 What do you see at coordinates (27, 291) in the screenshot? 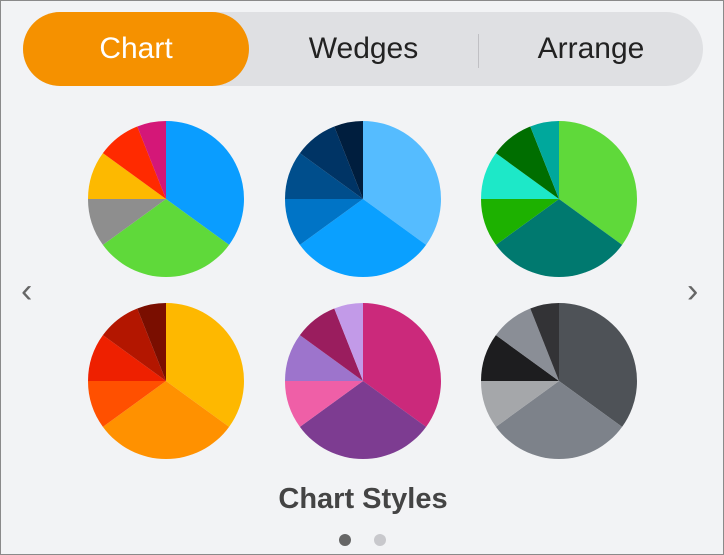
I see `chevron-left-icon: ‹` at bounding box center [27, 291].